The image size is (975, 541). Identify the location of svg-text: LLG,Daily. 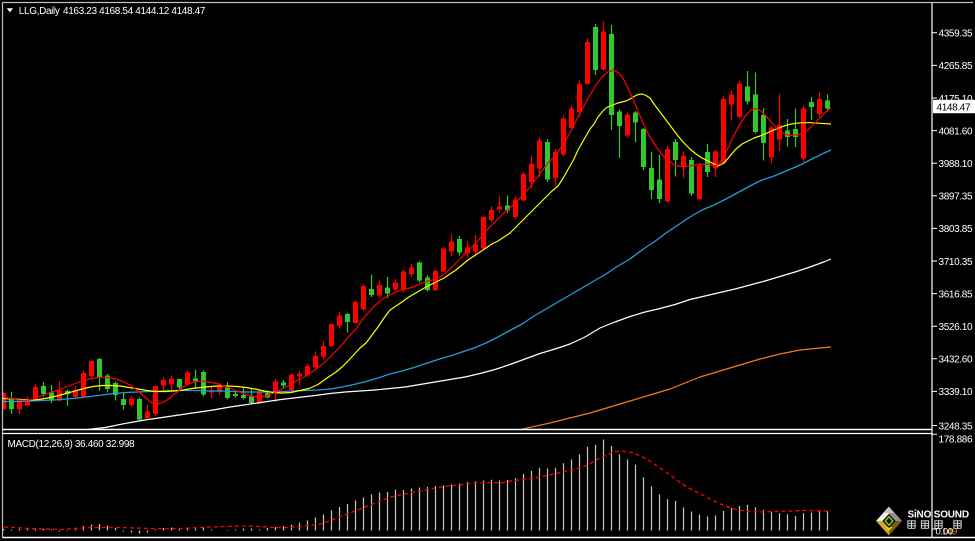
(39, 11).